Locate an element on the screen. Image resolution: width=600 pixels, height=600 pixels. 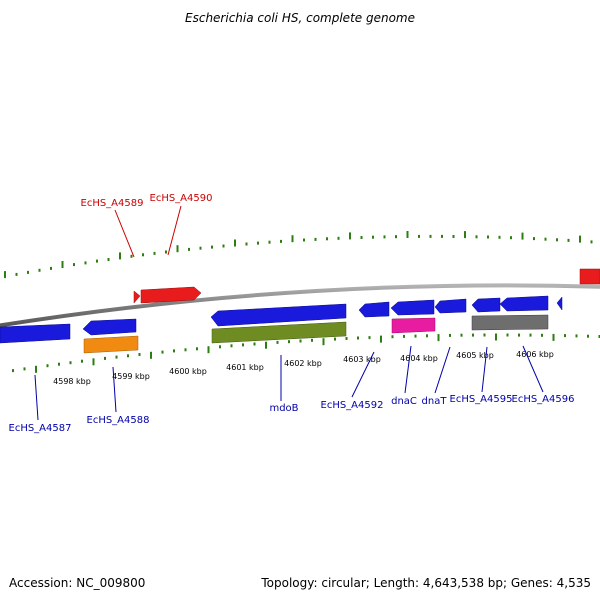
gene-mdoB is located at coordinates (278, 315).